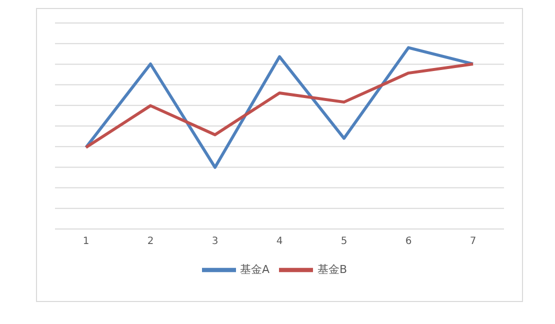 This screenshot has height=324, width=555. I want to click on x-tick-label: 4, so click(279, 242).